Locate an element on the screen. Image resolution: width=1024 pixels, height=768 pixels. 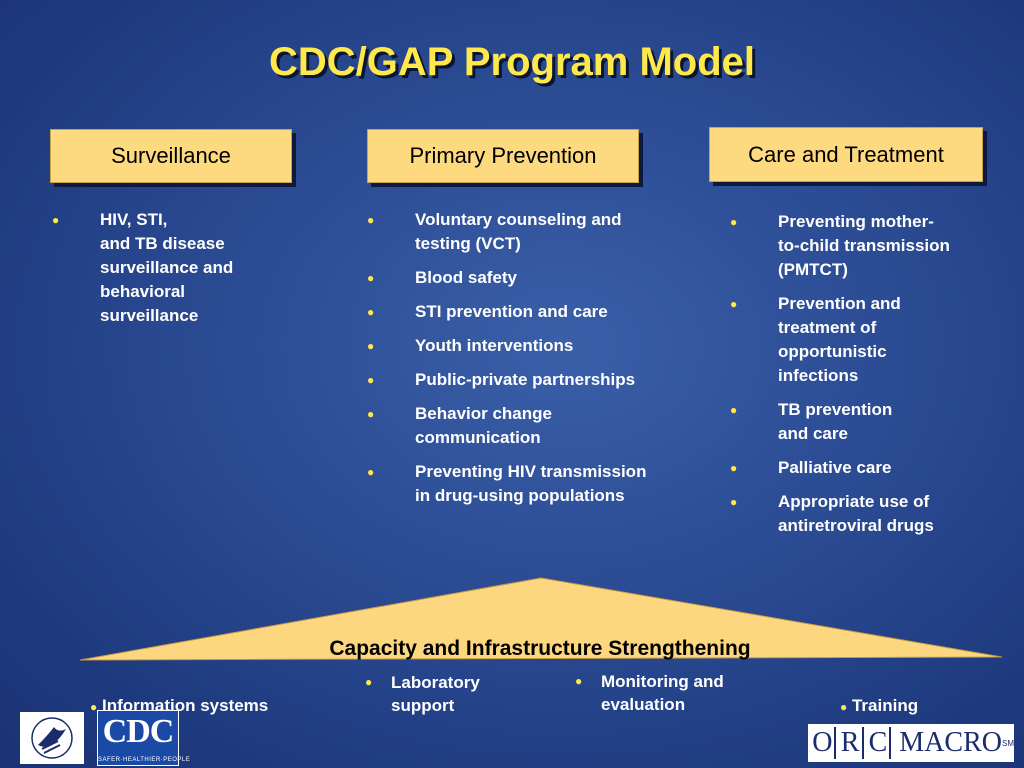
list-item: ● Behavior change communication is located at coordinates (537, 426).